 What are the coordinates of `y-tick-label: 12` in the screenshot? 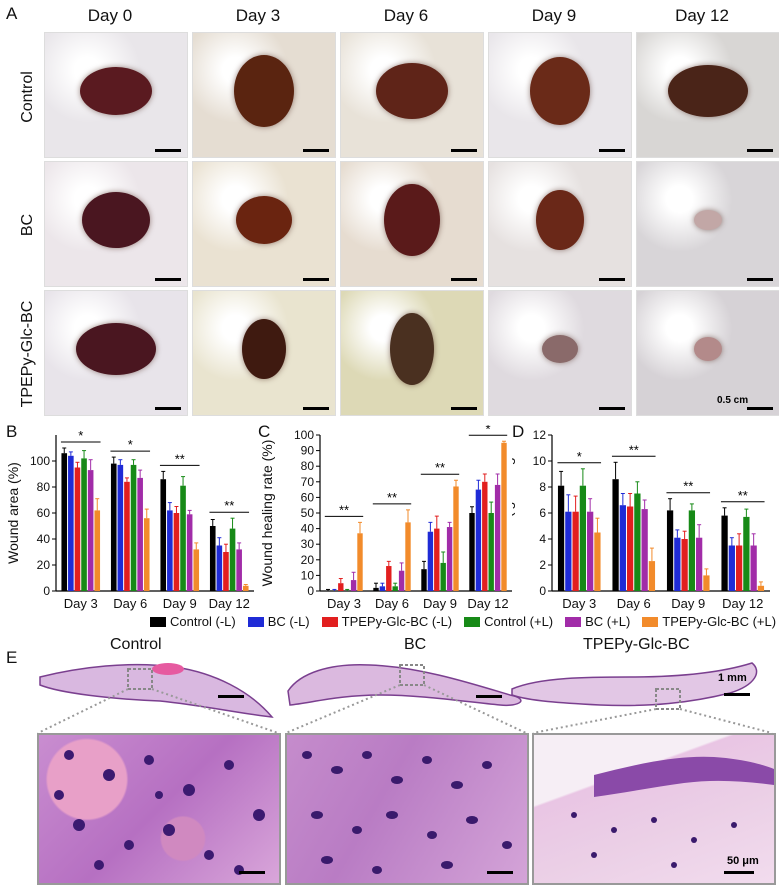 It's located at (540, 435).